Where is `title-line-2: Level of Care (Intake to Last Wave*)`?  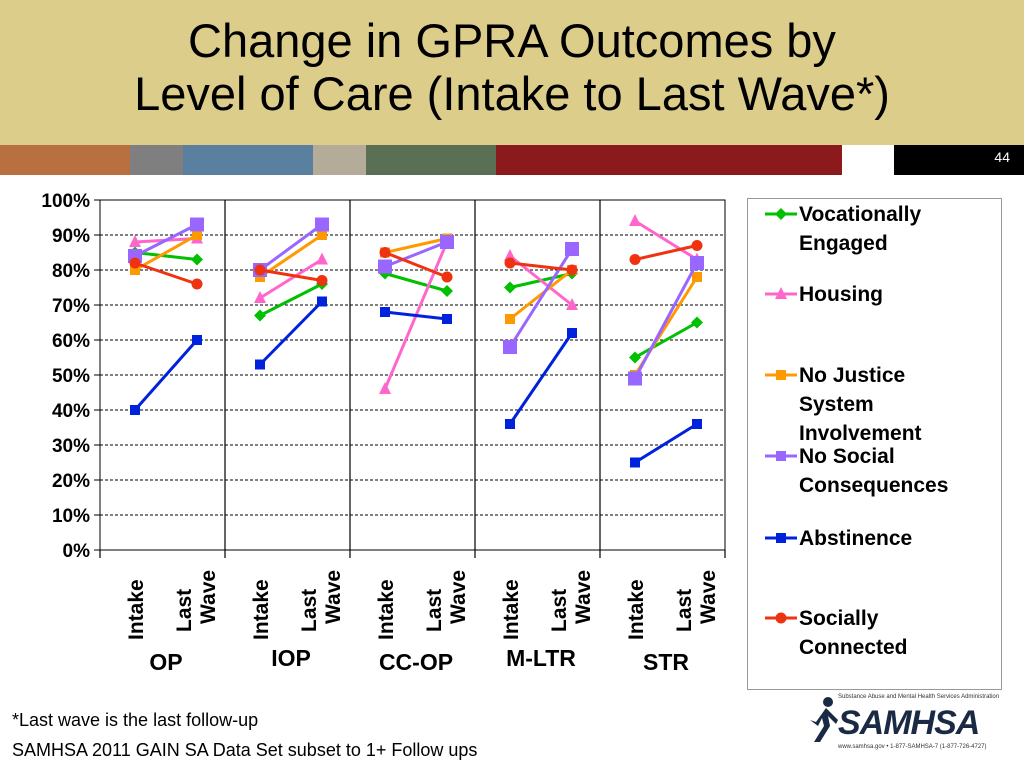 title-line-2: Level of Care (Intake to Last Wave*) is located at coordinates (512, 93).